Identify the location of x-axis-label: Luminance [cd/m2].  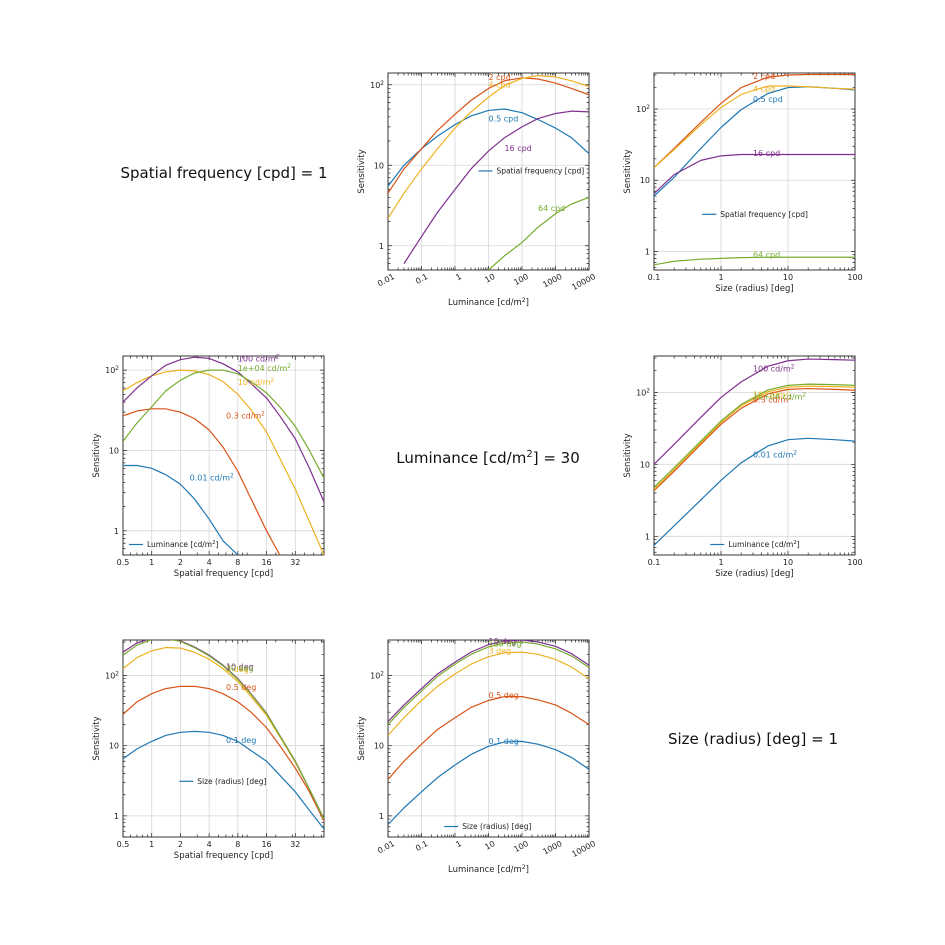
(488, 303).